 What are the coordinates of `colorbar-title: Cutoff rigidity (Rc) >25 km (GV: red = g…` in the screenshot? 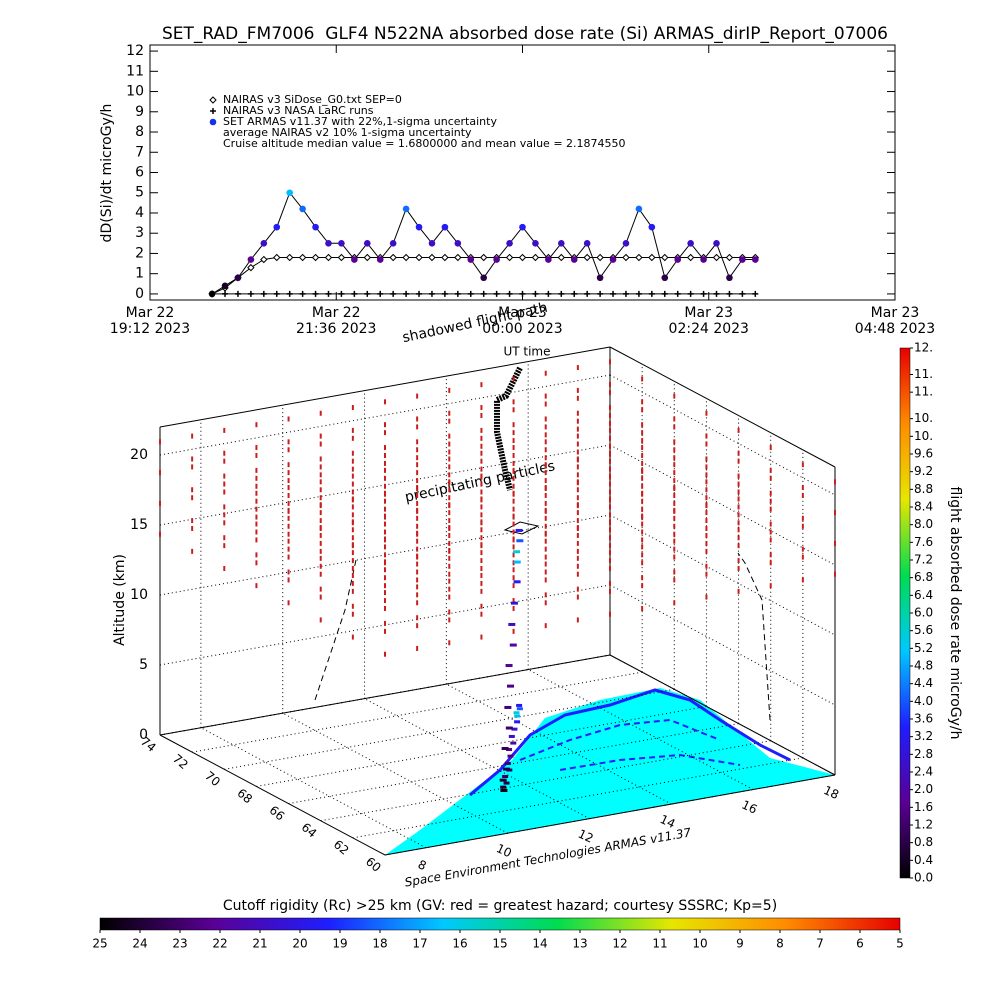 It's located at (500, 906).